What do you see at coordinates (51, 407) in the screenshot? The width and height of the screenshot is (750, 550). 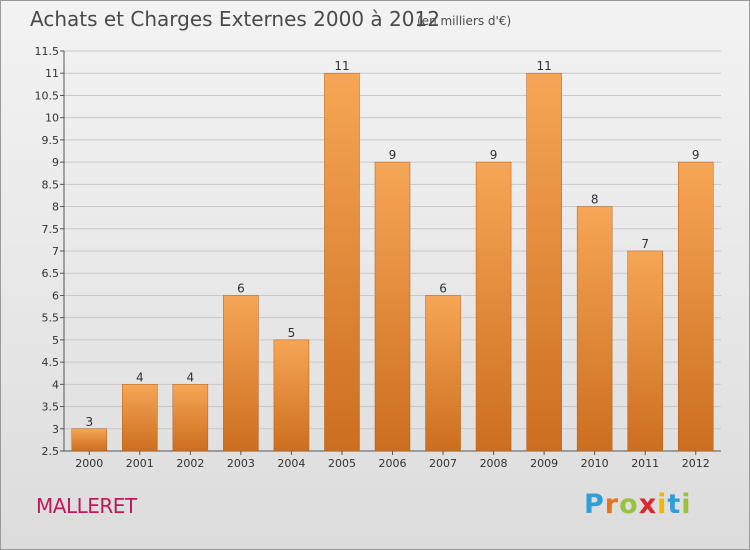 I see `y-tick-label: 3.5` at bounding box center [51, 407].